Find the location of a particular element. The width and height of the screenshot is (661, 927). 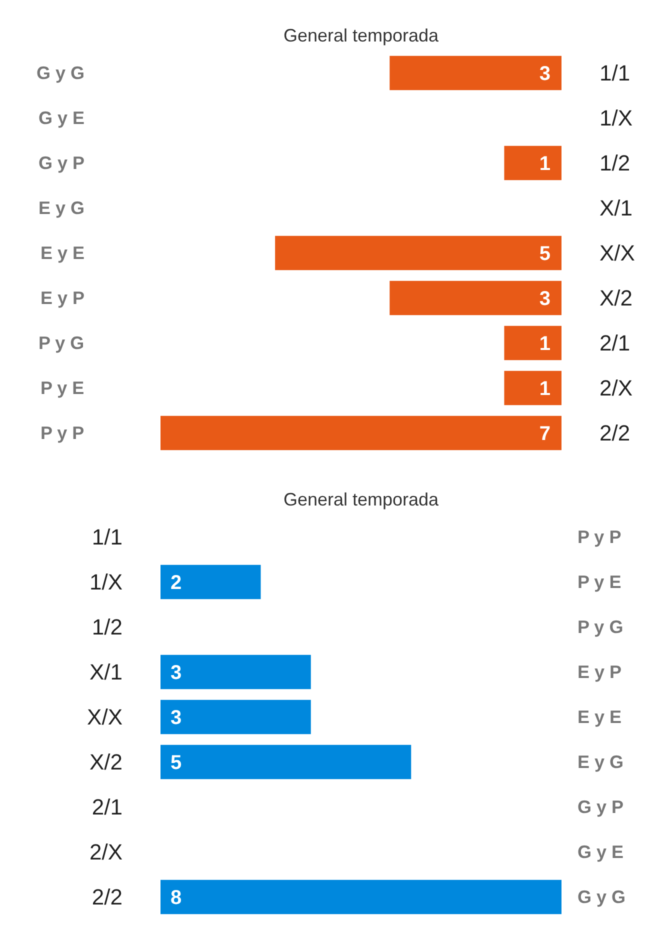

data-label: 7 is located at coordinates (544, 434).